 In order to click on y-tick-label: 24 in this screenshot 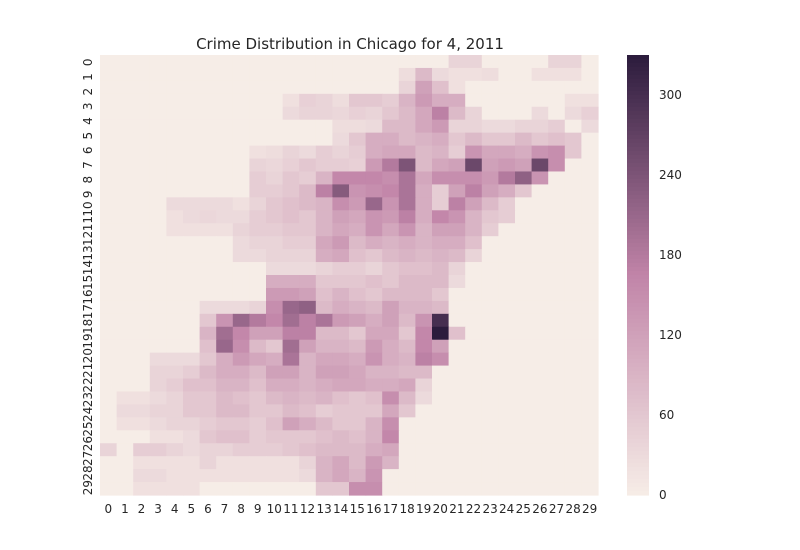, I will do `click(88, 414)`.